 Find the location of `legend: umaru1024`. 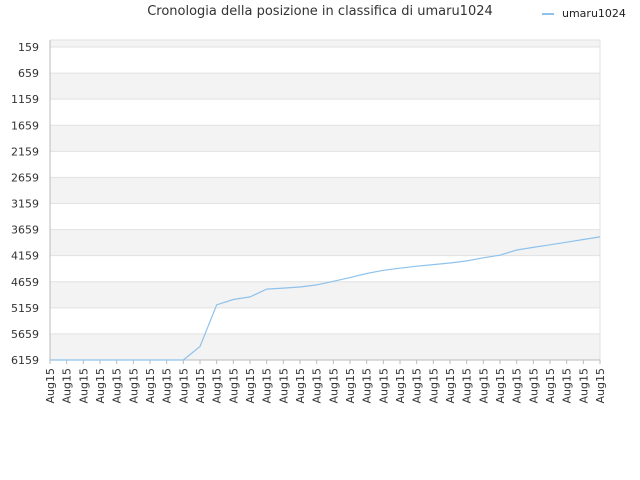

legend: umaru1024 is located at coordinates (584, 13).